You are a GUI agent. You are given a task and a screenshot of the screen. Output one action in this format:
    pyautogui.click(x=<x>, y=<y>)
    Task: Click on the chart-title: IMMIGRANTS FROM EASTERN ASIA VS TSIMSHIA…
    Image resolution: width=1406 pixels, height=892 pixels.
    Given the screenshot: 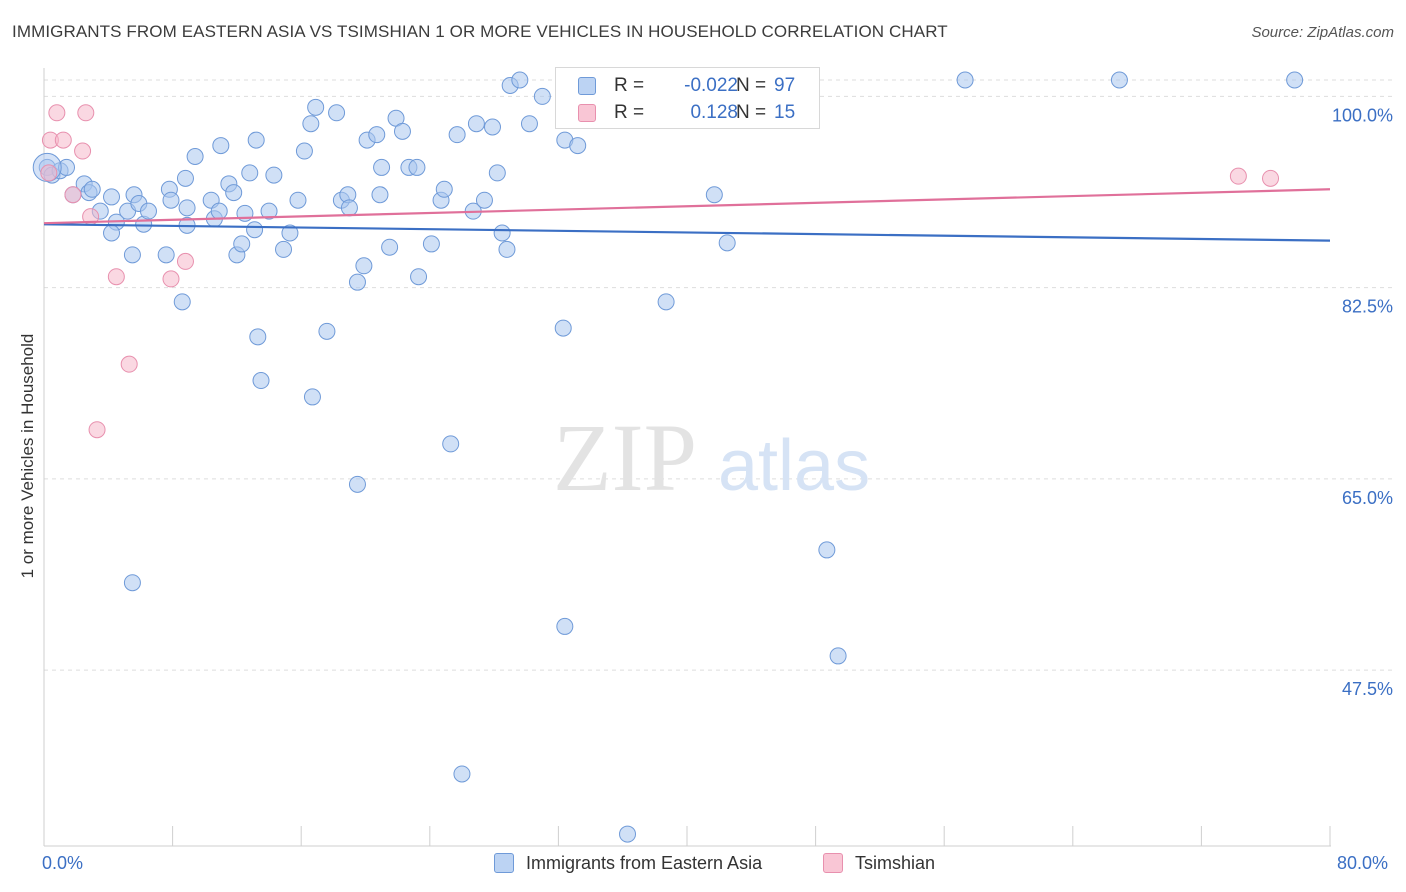 What is the action you would take?
    pyautogui.click(x=480, y=31)
    